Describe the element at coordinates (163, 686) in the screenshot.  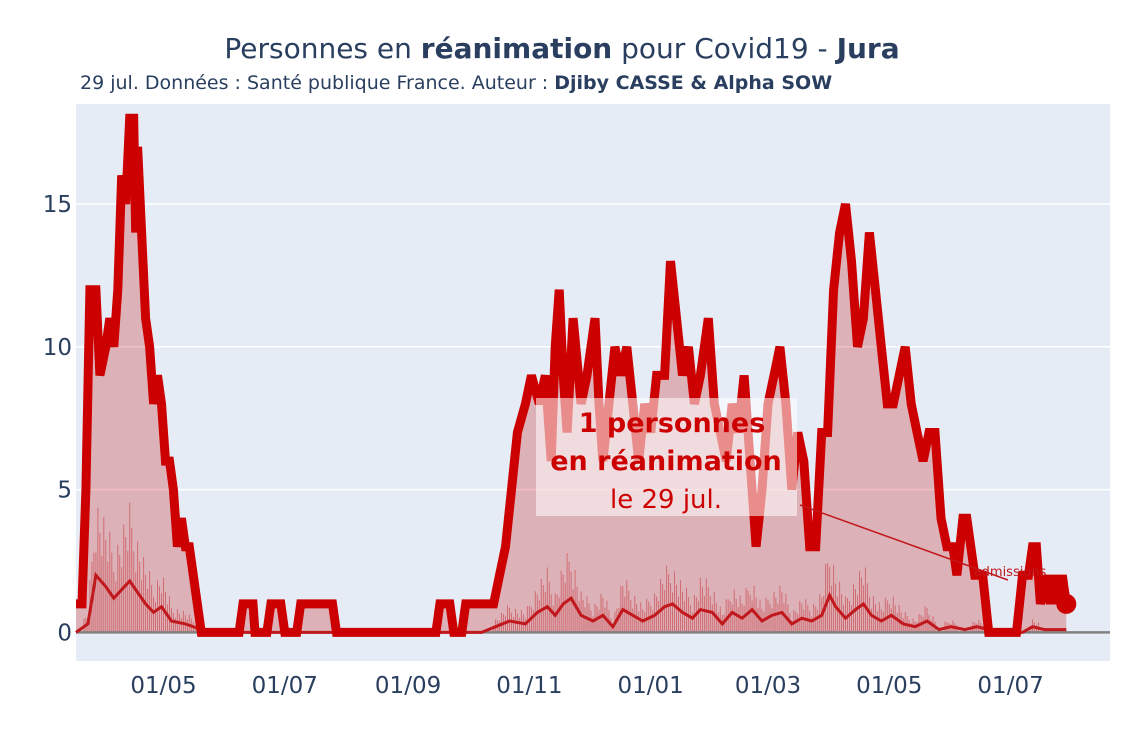
I see `x-tick-label-0: 01/05` at that location.